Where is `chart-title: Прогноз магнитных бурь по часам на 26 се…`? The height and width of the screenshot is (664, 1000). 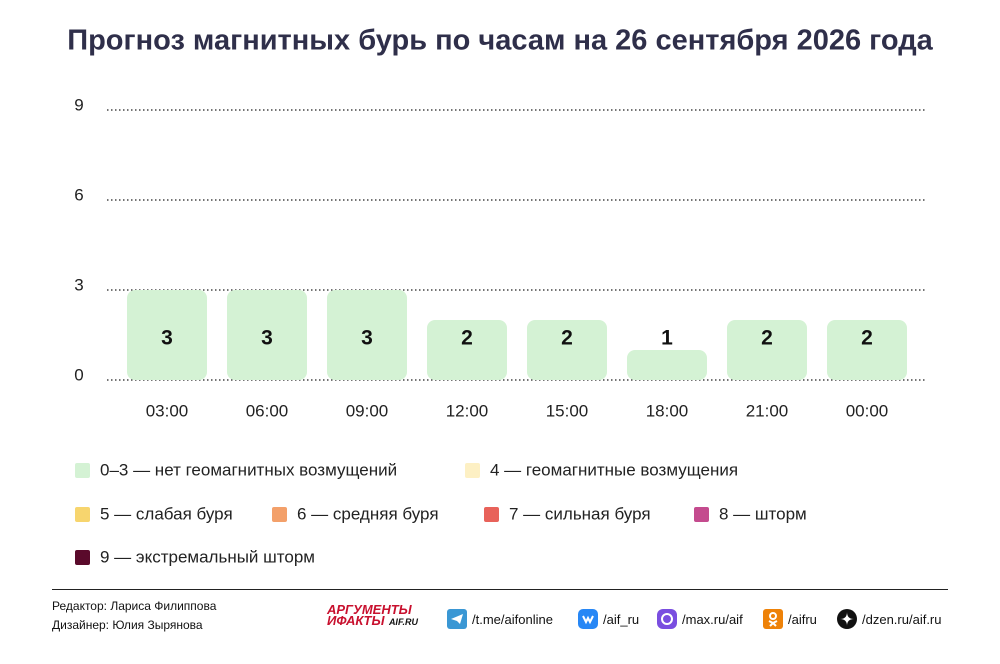
chart-title: Прогноз магнитных бурь по часам на 26 се… is located at coordinates (500, 41).